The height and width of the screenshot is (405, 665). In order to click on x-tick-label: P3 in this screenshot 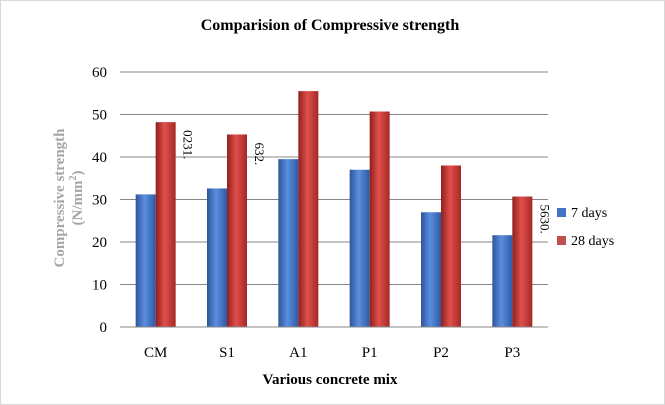, I will do `click(512, 353)`.